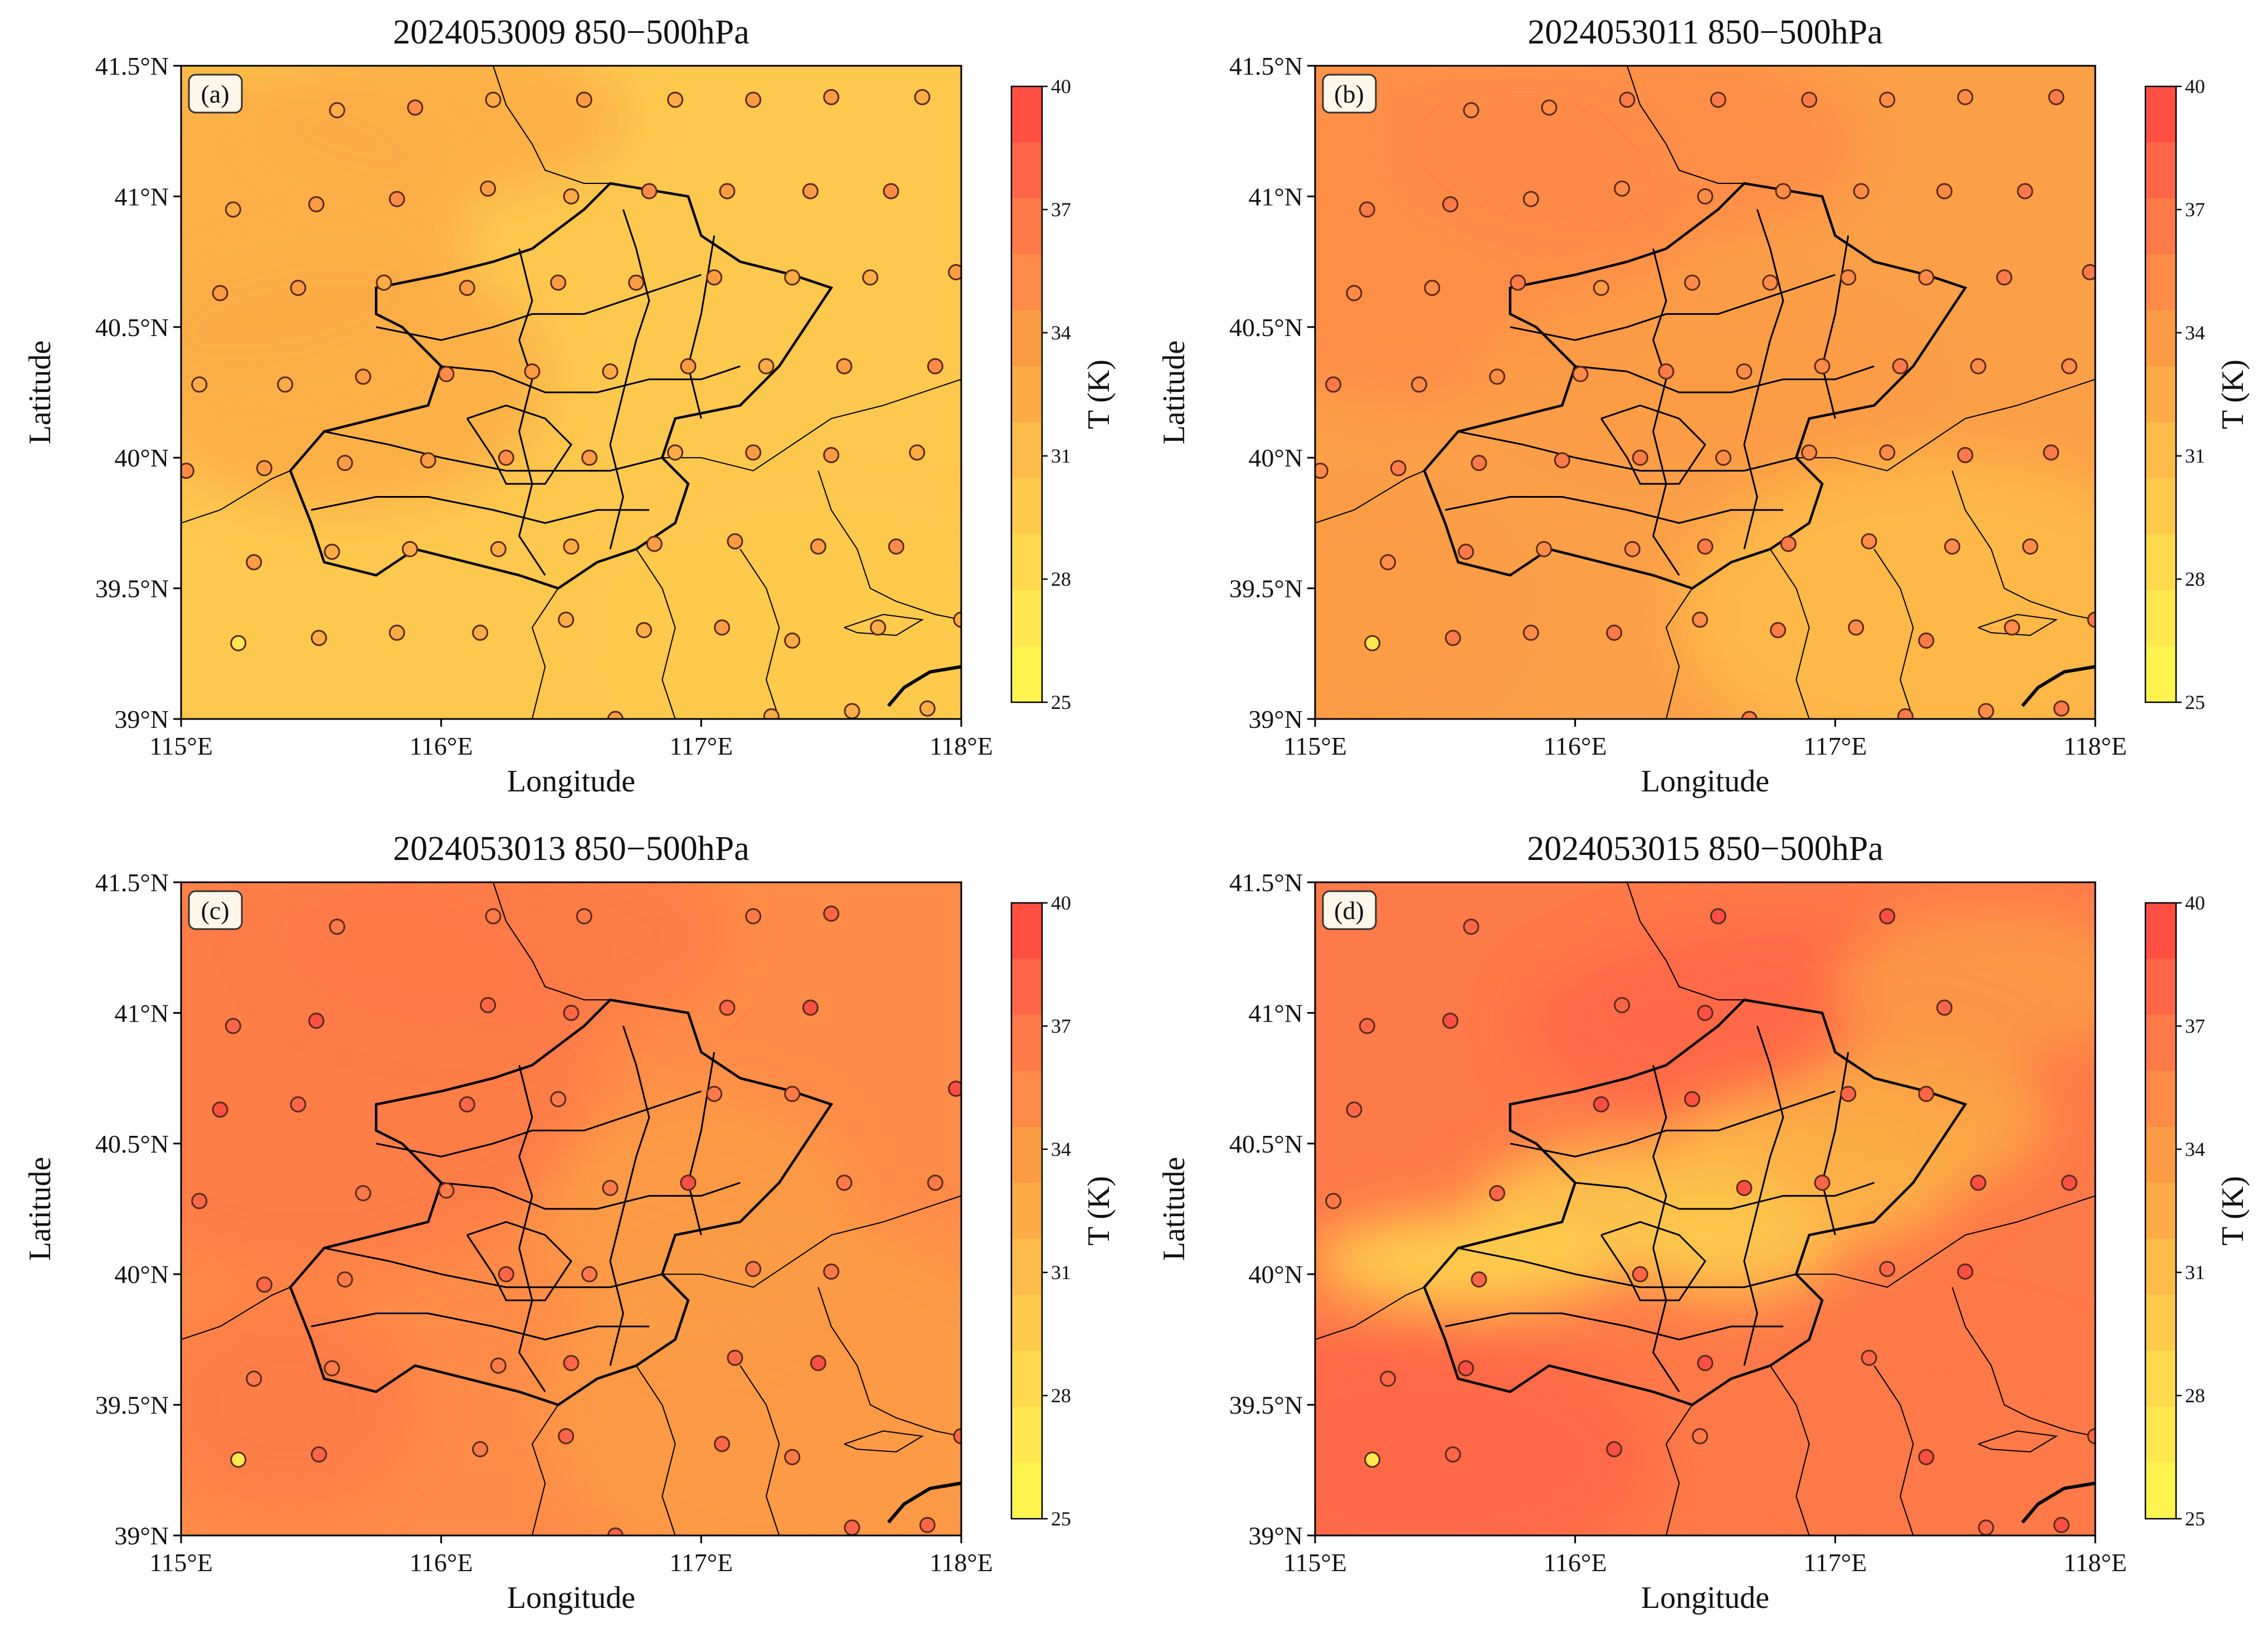  I want to click on panel-tag: (b), so click(1349, 94).